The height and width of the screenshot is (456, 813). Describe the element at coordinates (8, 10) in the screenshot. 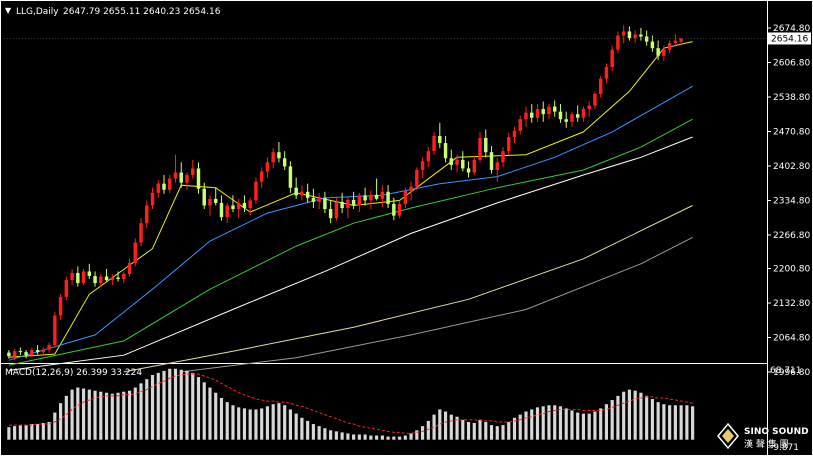

I see `symbol-triangle-icon: ▼` at that location.